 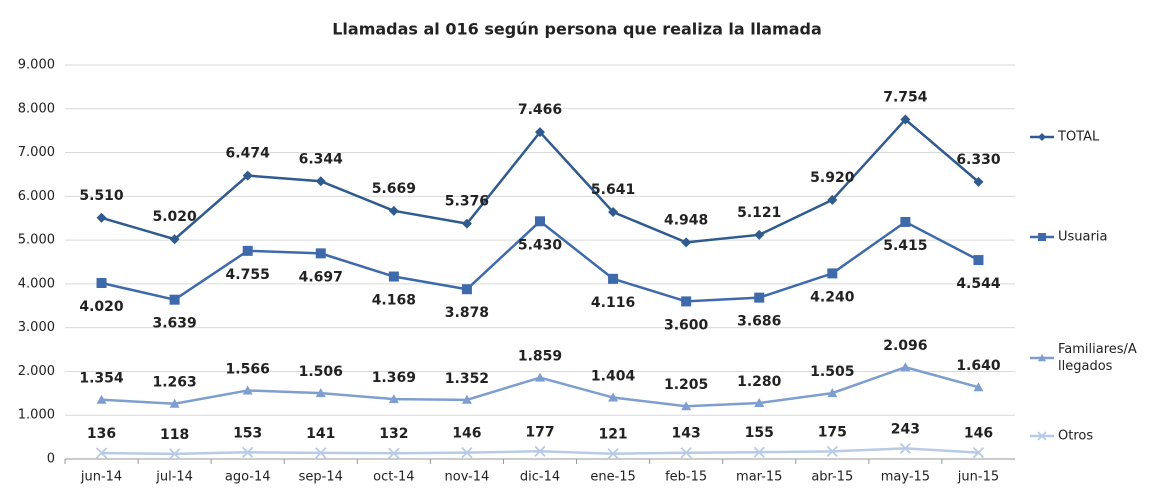 What do you see at coordinates (248, 477) in the screenshot?
I see `x-tick-label: ago-14` at bounding box center [248, 477].